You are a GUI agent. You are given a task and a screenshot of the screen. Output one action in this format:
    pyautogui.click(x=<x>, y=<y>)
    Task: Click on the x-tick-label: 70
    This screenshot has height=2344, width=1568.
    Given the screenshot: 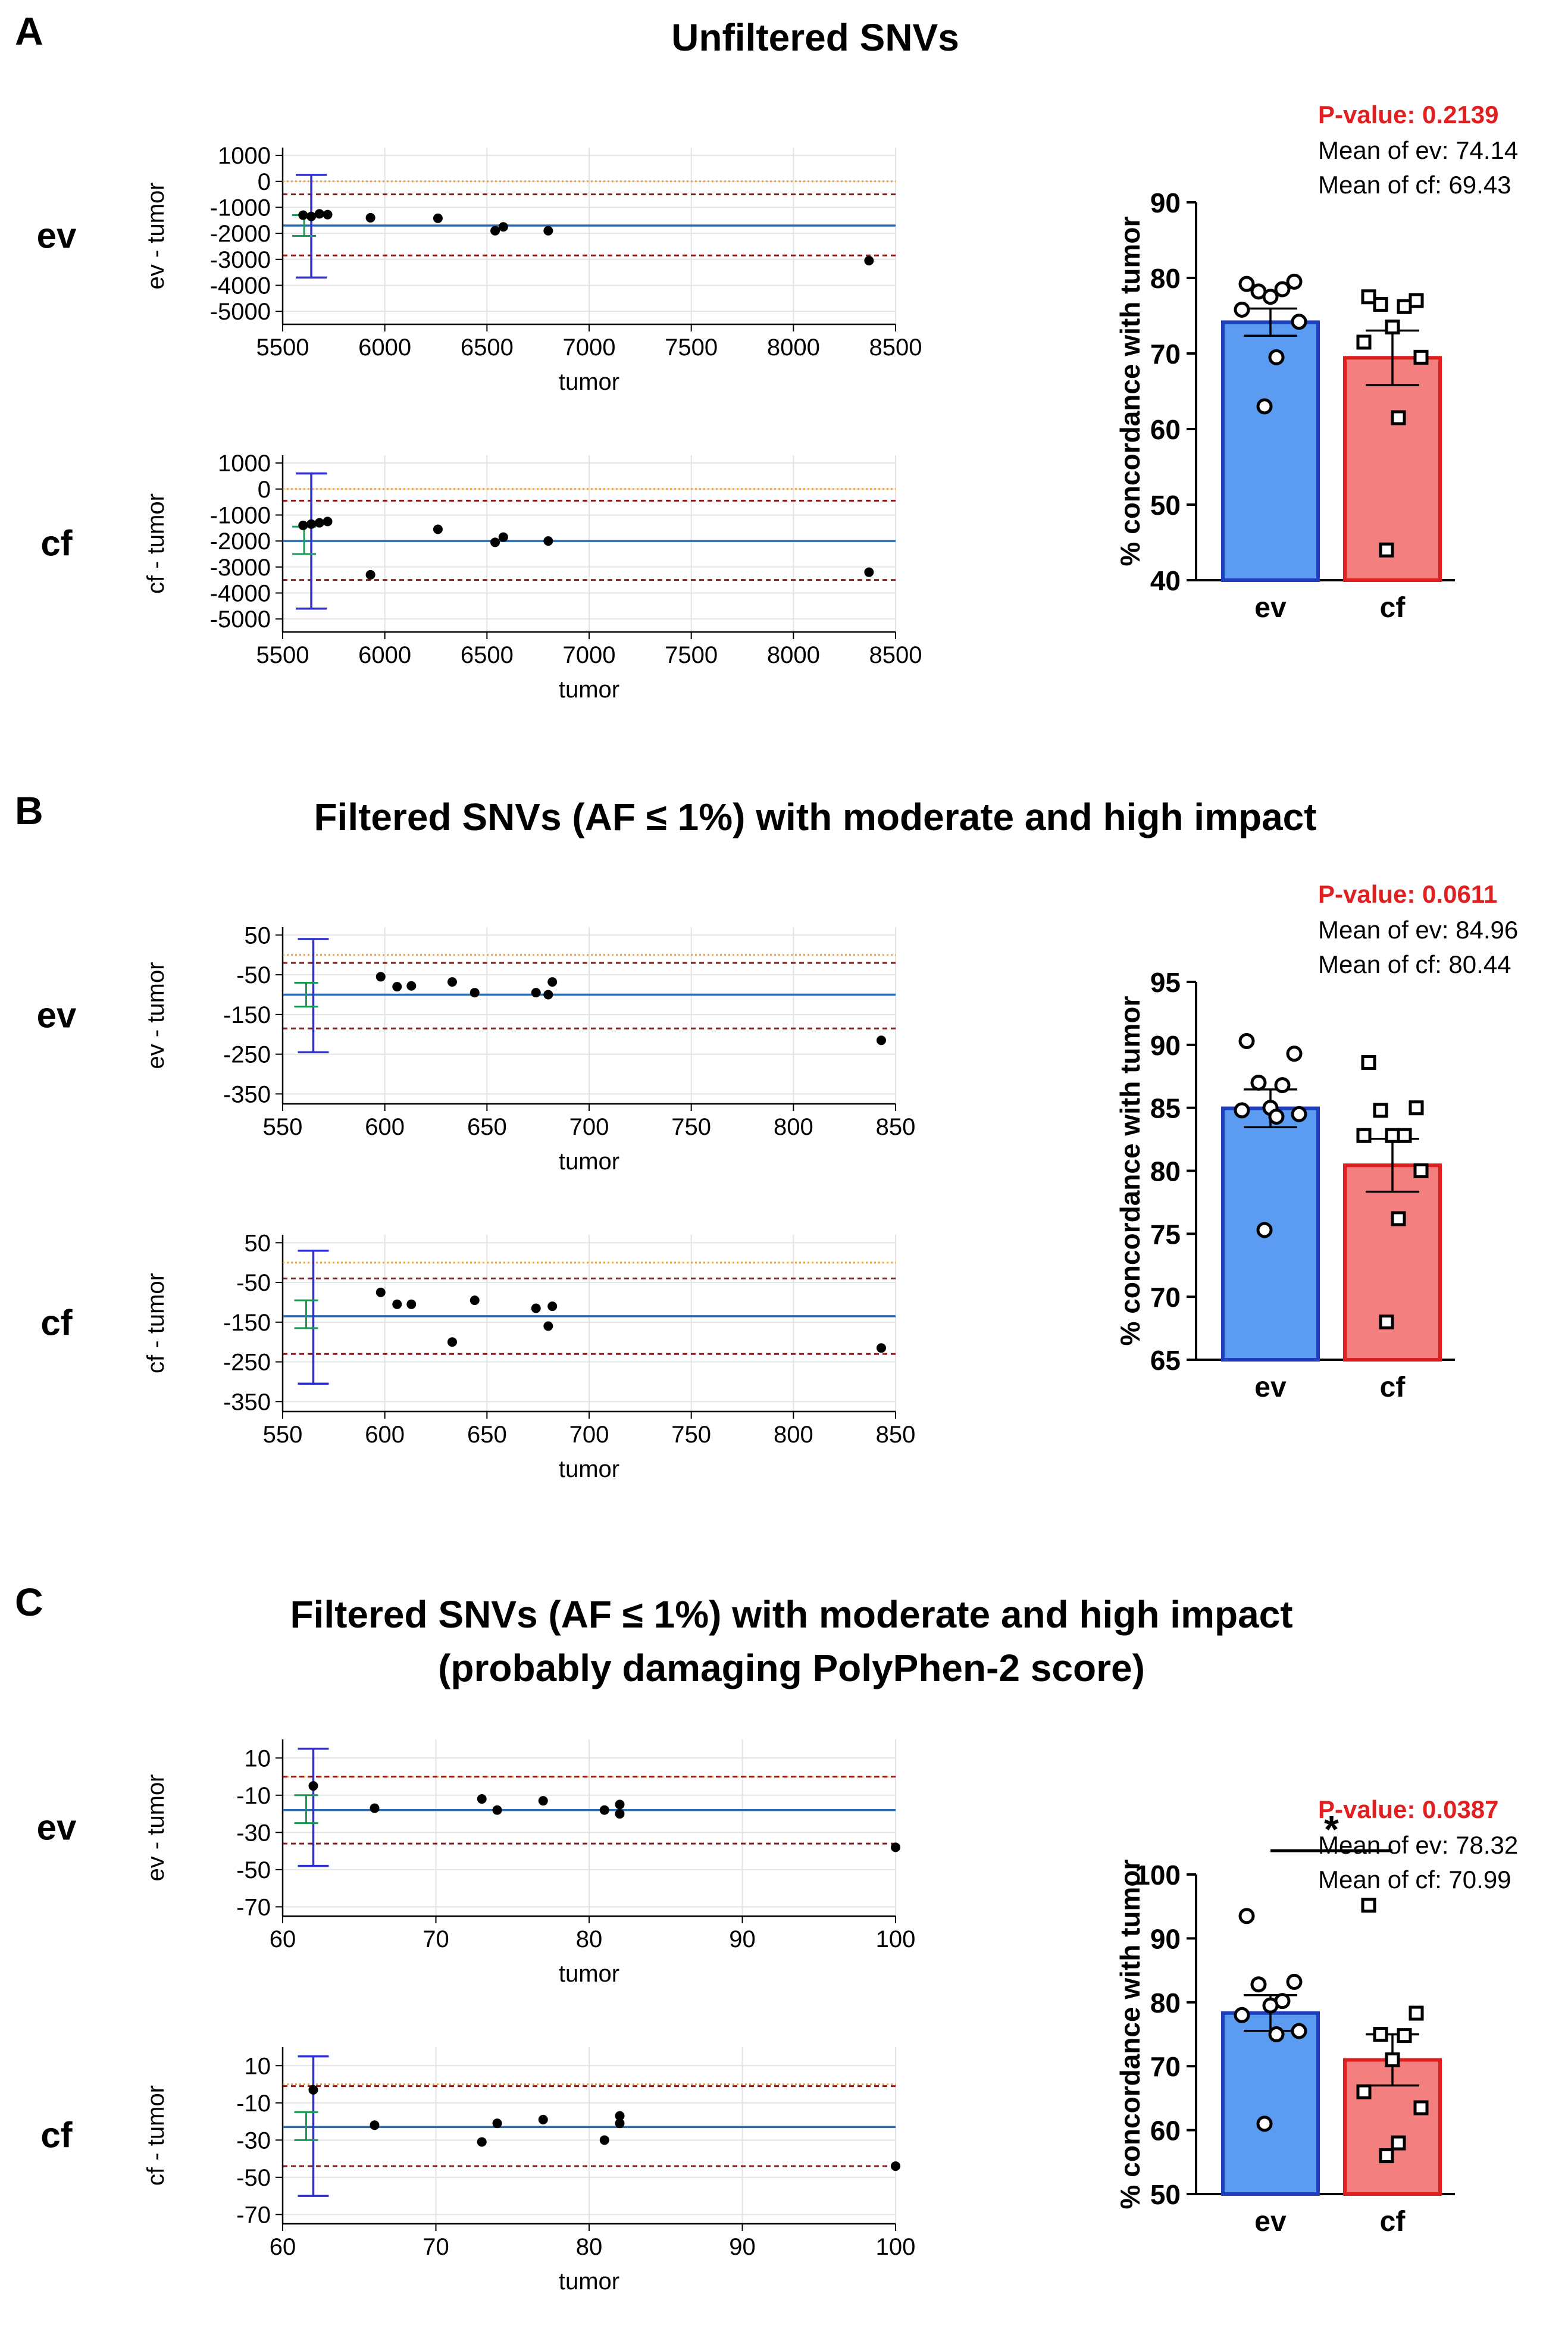 What is the action you would take?
    pyautogui.click(x=436, y=2247)
    